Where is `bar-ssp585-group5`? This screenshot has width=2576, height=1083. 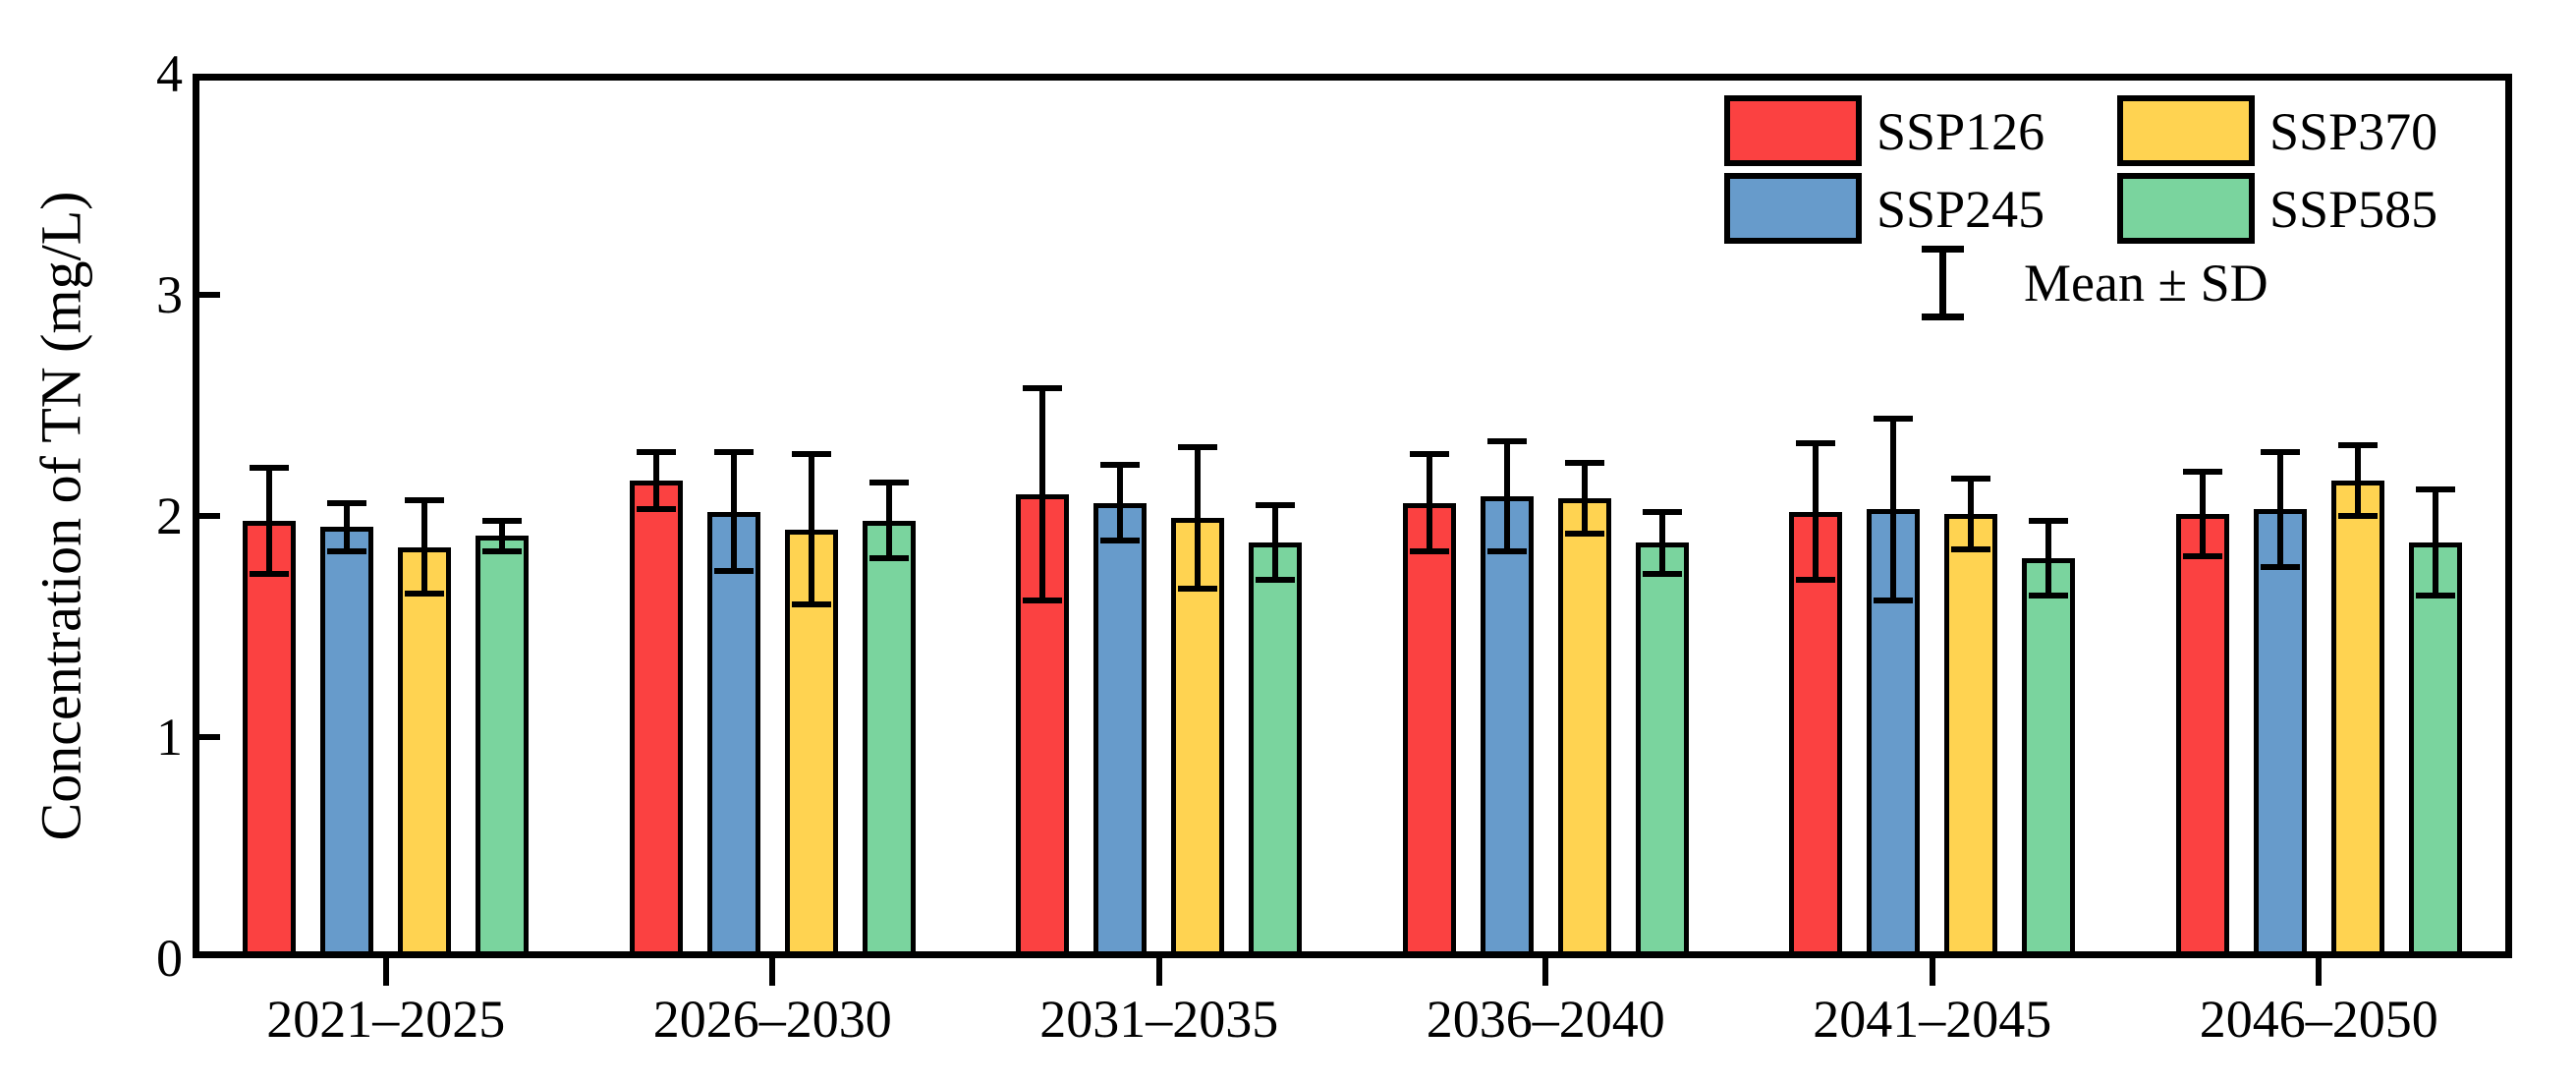 bar-ssp585-group5 is located at coordinates (2049, 757).